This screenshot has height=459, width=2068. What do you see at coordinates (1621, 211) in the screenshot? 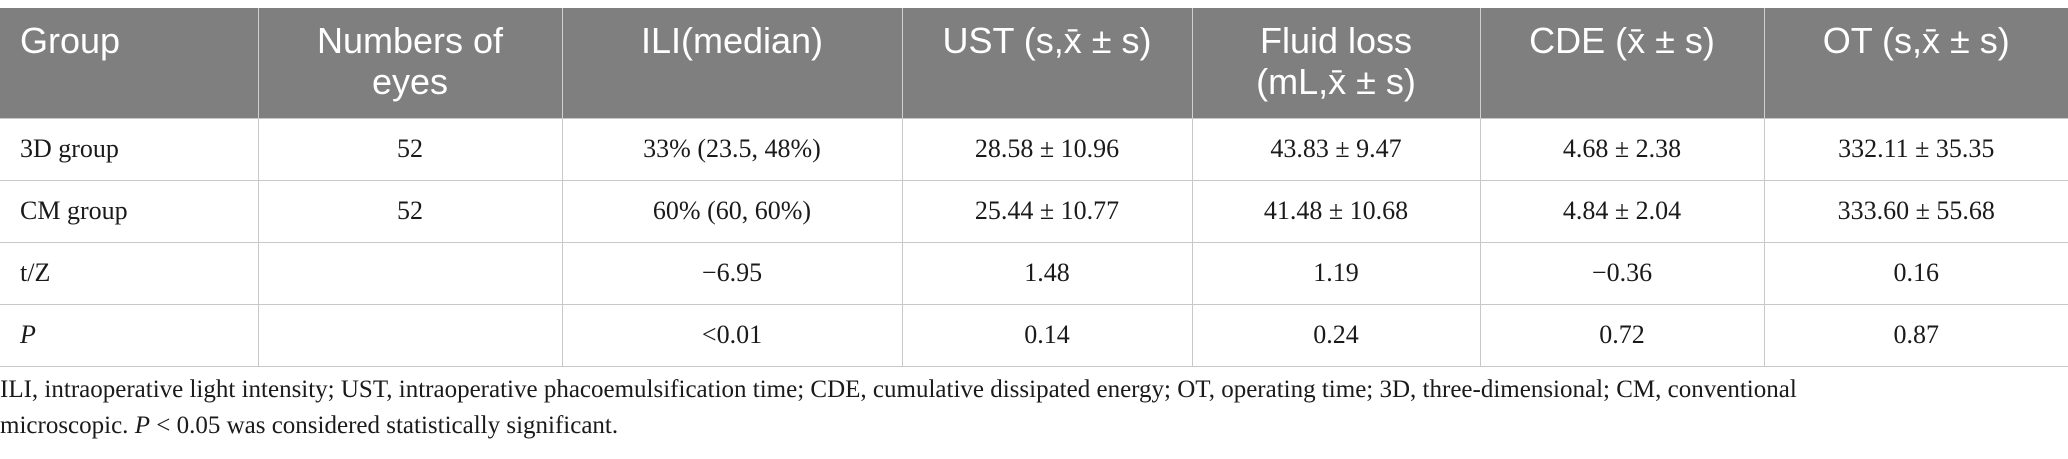
I see `table-cell: 4.84 ± 2.04` at bounding box center [1621, 211].